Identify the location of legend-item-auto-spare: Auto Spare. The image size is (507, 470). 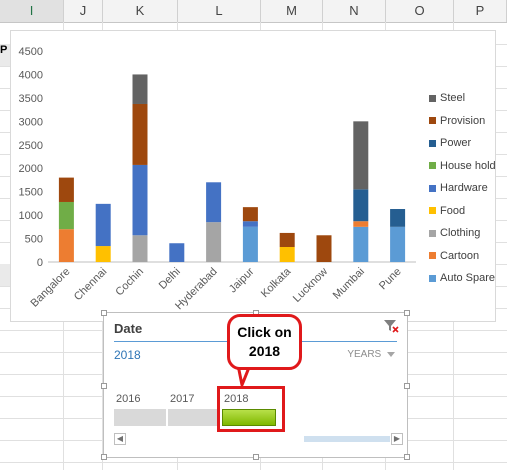
(462, 279).